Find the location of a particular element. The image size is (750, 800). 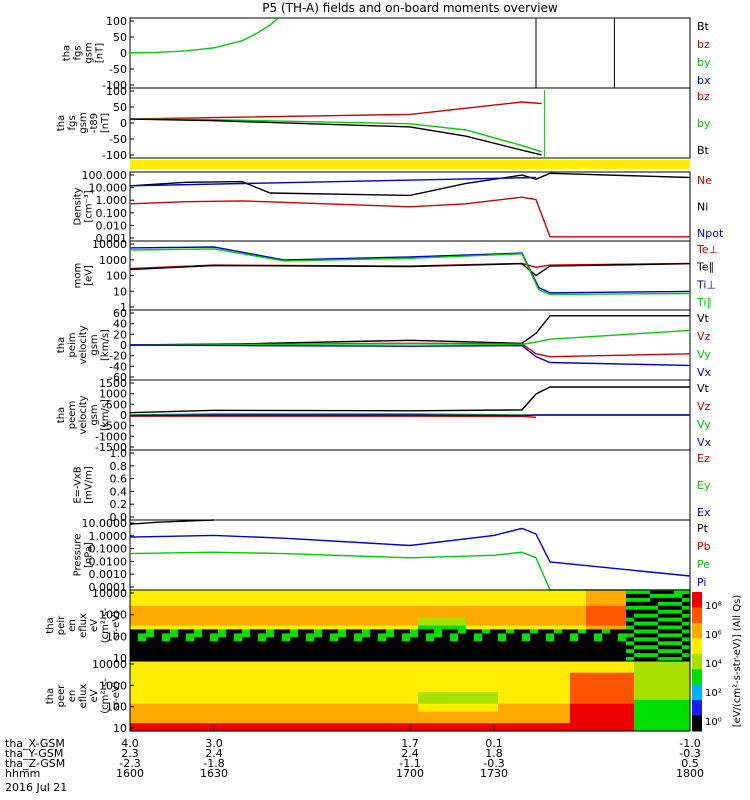

series-by is located at coordinates (335, 135).